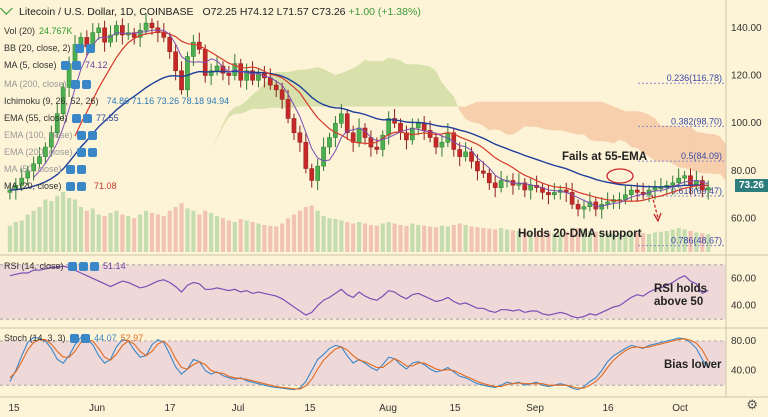  What do you see at coordinates (328, 12) in the screenshot?
I see `close-value: C73.26` at bounding box center [328, 12].